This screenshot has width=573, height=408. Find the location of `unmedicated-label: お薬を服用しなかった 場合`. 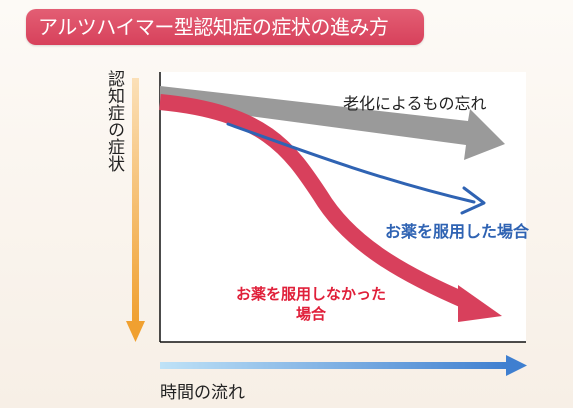

unmedicated-label: お薬を服用しなかった 場合 is located at coordinates (311, 304).